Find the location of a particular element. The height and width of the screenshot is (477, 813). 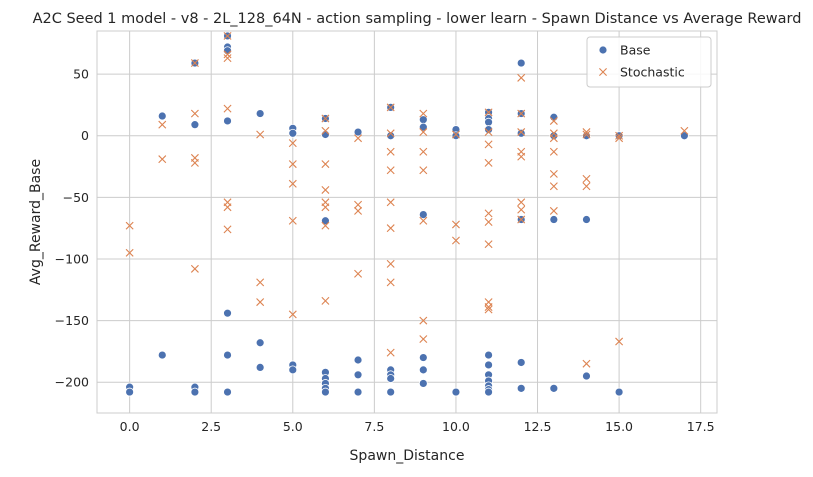

x-tick-label: 5.0 is located at coordinates (293, 426).